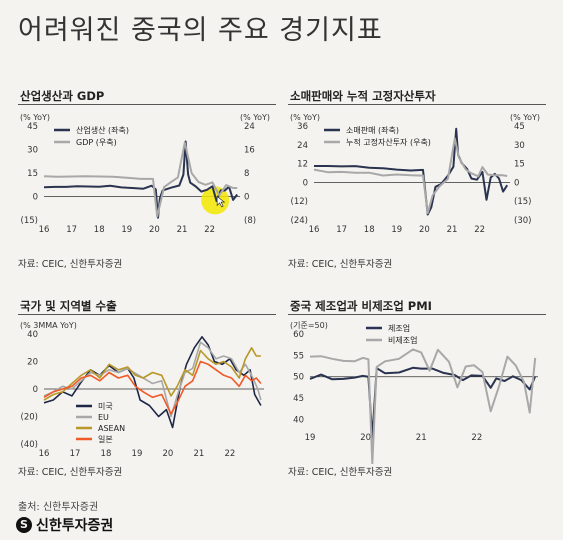 This screenshot has height=540, width=563. Describe the element at coordinates (250, 221) in the screenshot. I see `y-tick-right: (8)` at that location.